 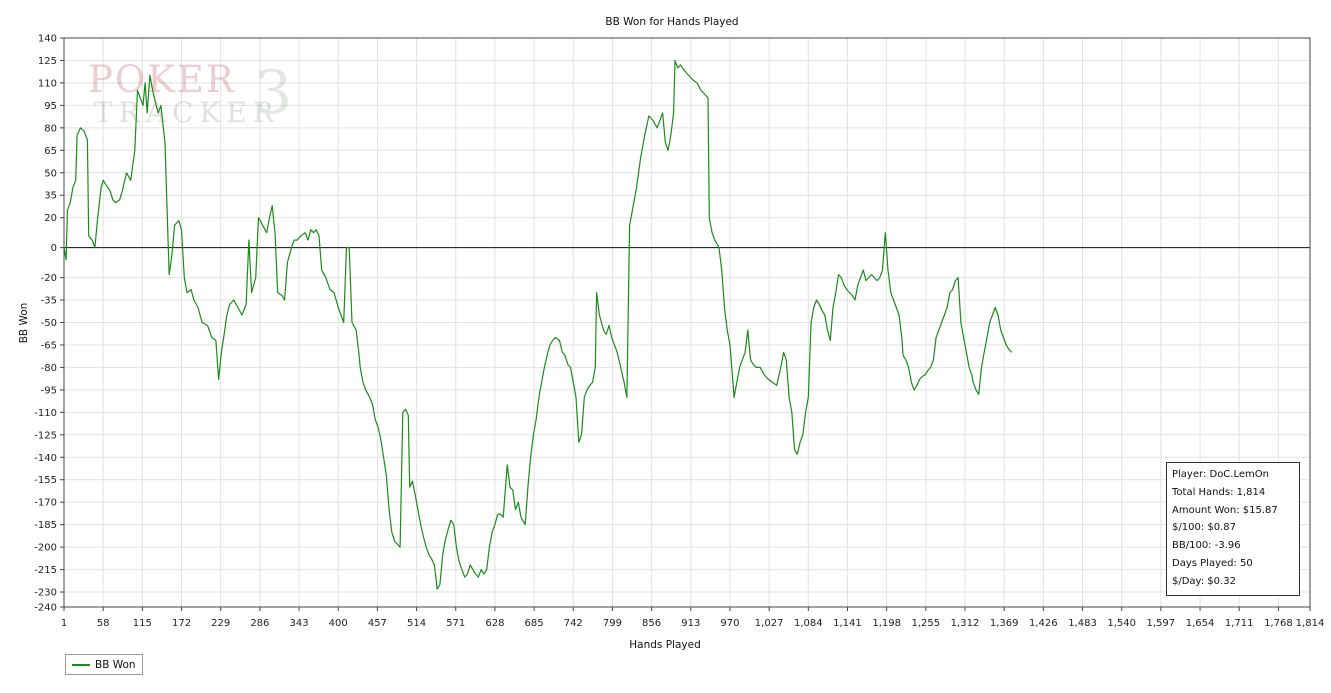 I want to click on y-tick-label: -50, so click(x=49, y=323).